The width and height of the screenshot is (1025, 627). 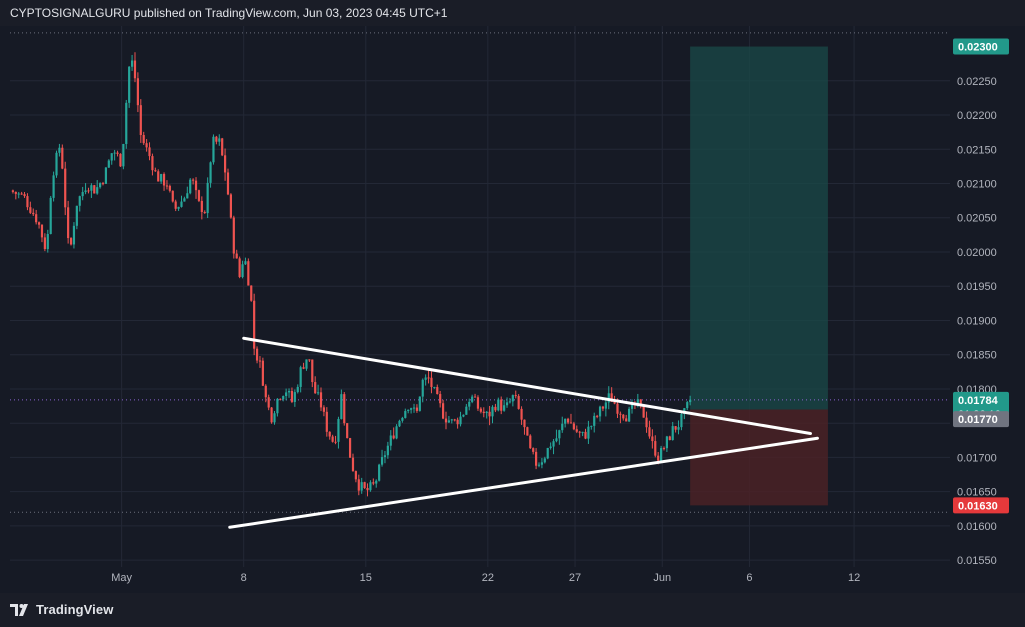 I want to click on price-axis-tick-label: 0.02000, so click(x=977, y=253).